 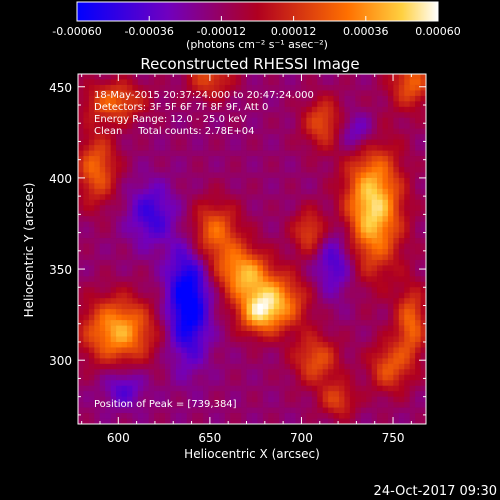 I want to click on info-line-clean: Clean Total counts: 2.78E+04, so click(x=174, y=131).